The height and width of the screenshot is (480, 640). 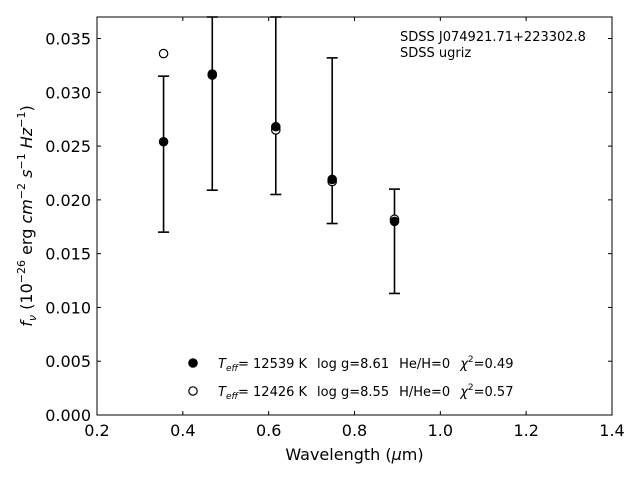 I want to click on annotation-survey: SDSS ugriz, so click(x=435, y=53).